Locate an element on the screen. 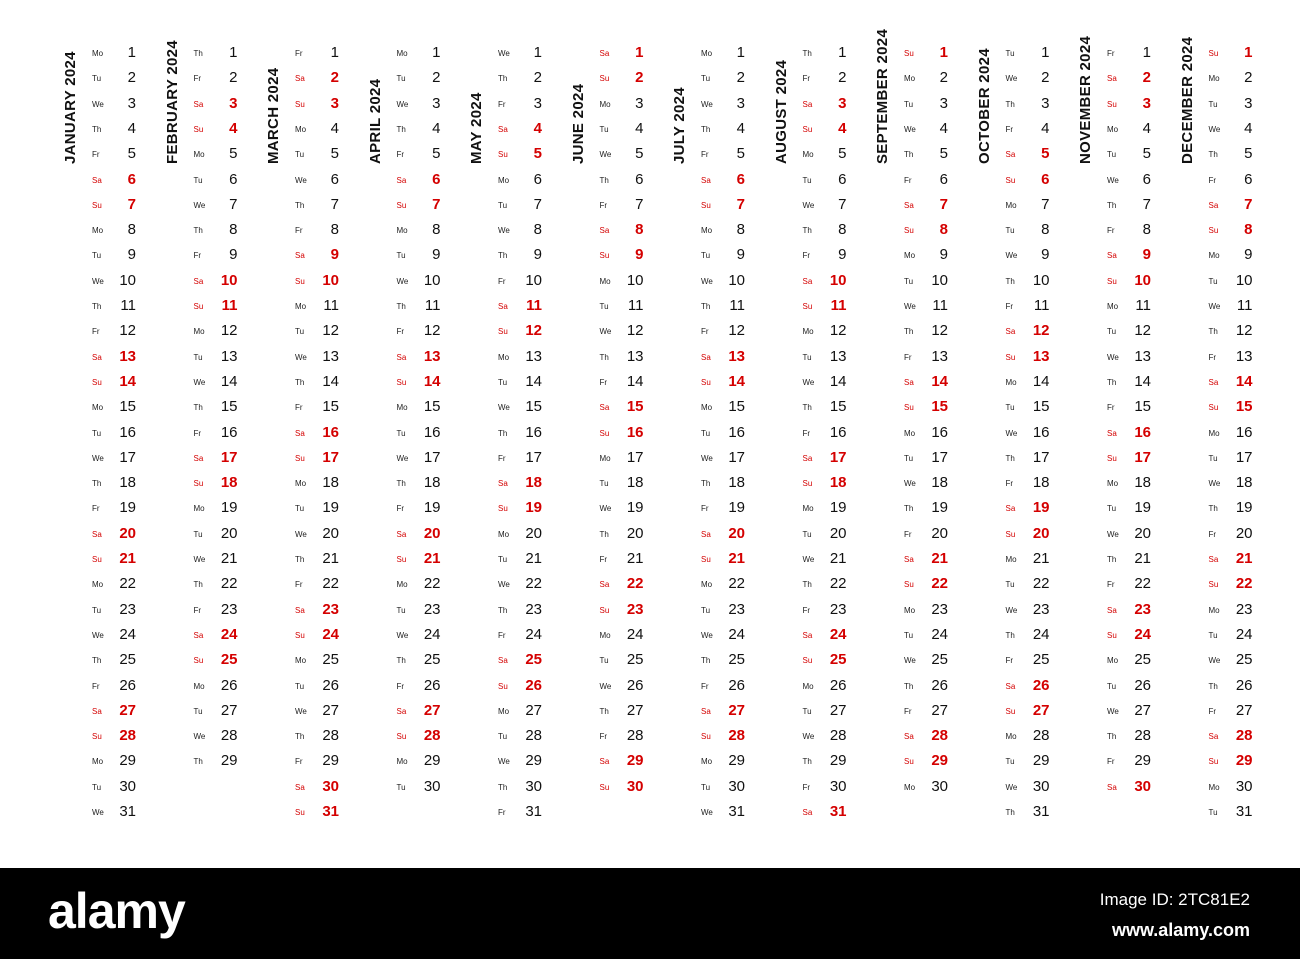  day-row: Su 5 is located at coordinates (534, 155).